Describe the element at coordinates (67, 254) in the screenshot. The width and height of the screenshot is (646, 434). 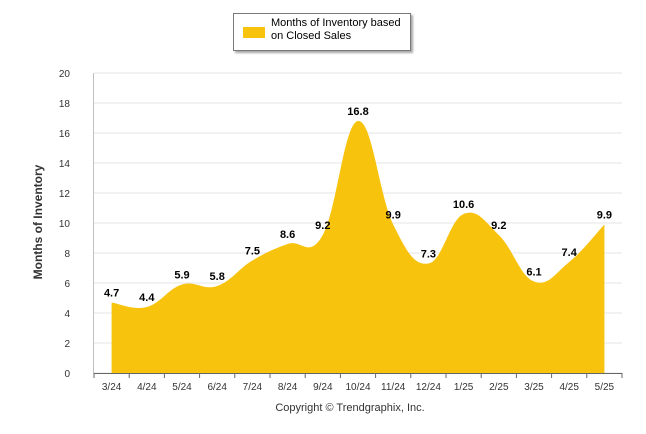
I see `y-tick-label: 8` at that location.